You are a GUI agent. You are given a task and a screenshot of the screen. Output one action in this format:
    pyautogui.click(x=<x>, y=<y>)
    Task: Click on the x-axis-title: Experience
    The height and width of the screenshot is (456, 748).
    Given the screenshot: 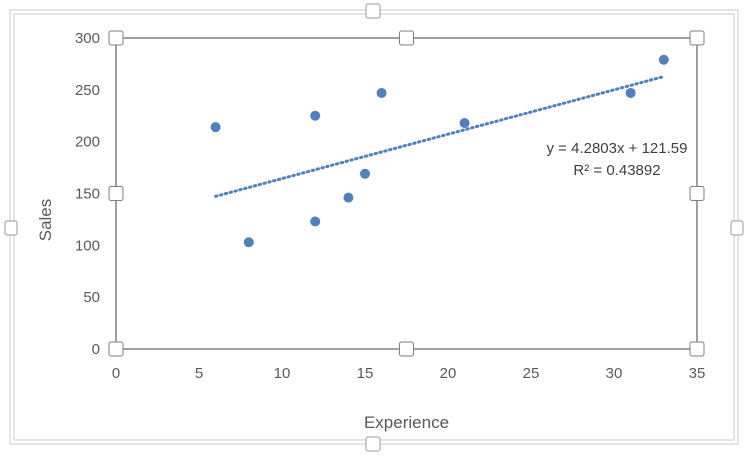 What is the action you would take?
    pyautogui.click(x=406, y=422)
    